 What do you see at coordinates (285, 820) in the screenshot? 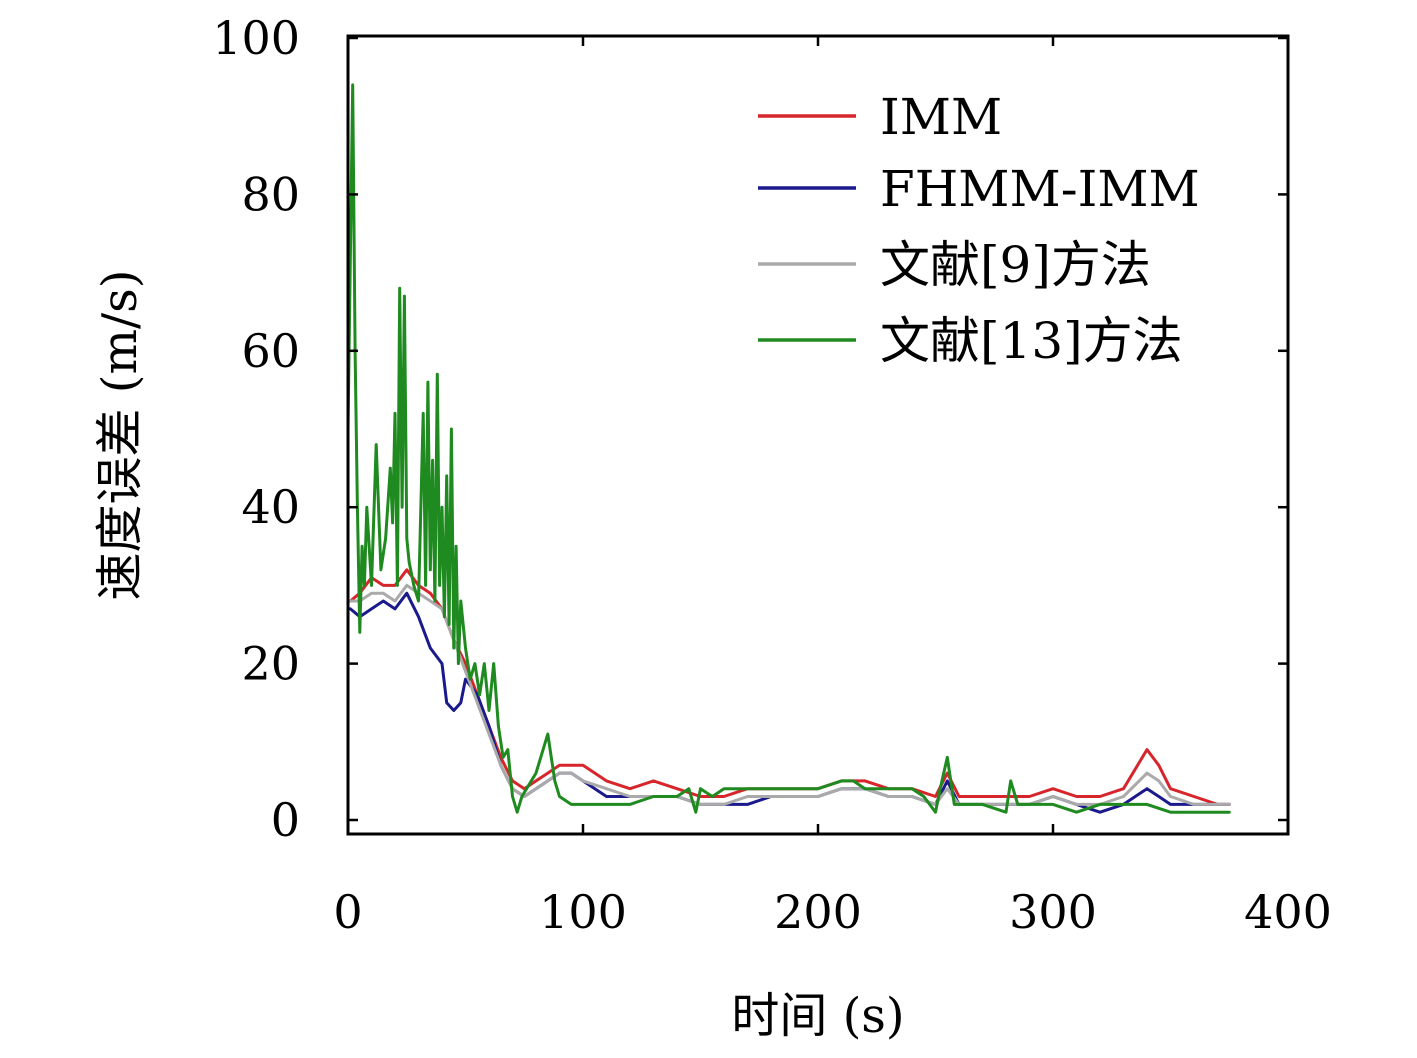
I see `y-tick-label: 0` at bounding box center [285, 820].